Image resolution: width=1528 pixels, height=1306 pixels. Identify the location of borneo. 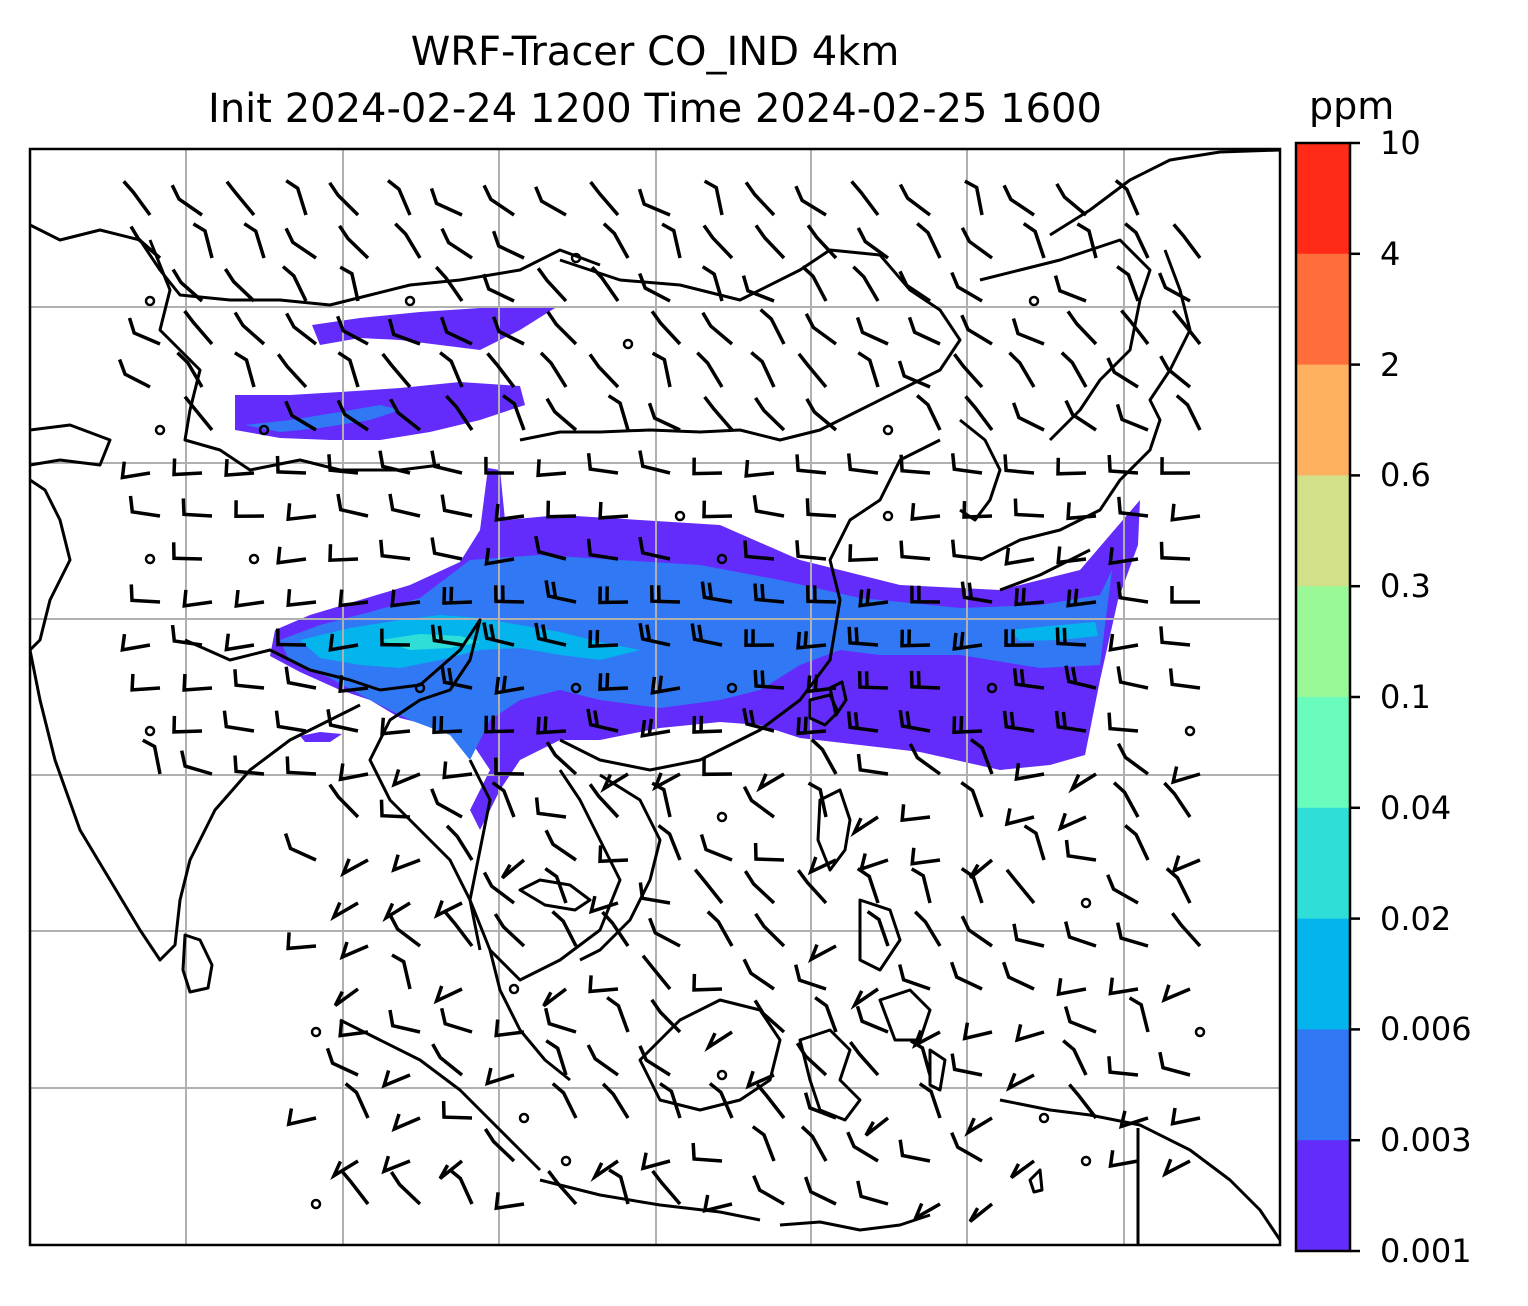
(710, 1055).